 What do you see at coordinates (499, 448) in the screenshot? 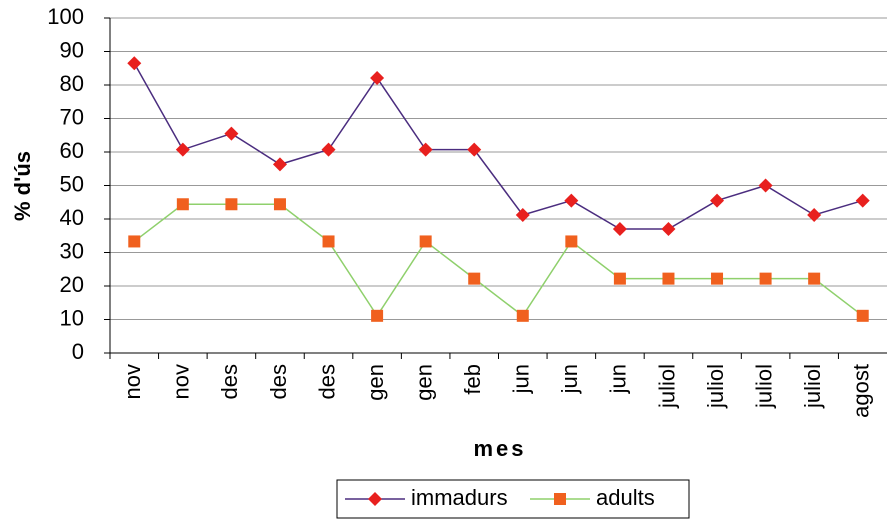
I see `x-axis-label: mes` at bounding box center [499, 448].